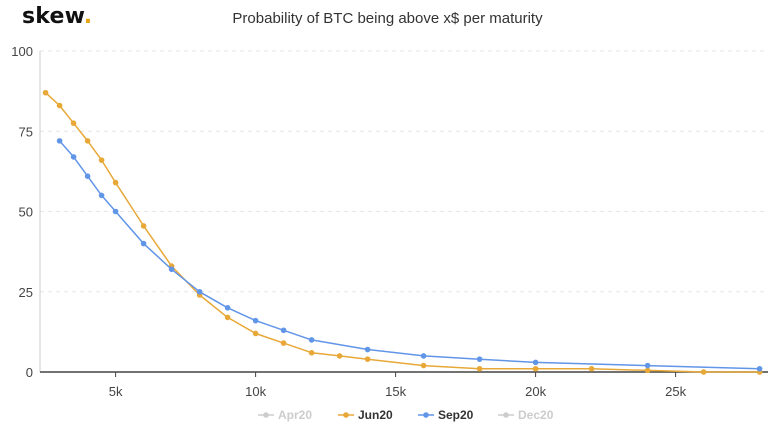  I want to click on y-tick-label: 0, so click(29, 372).